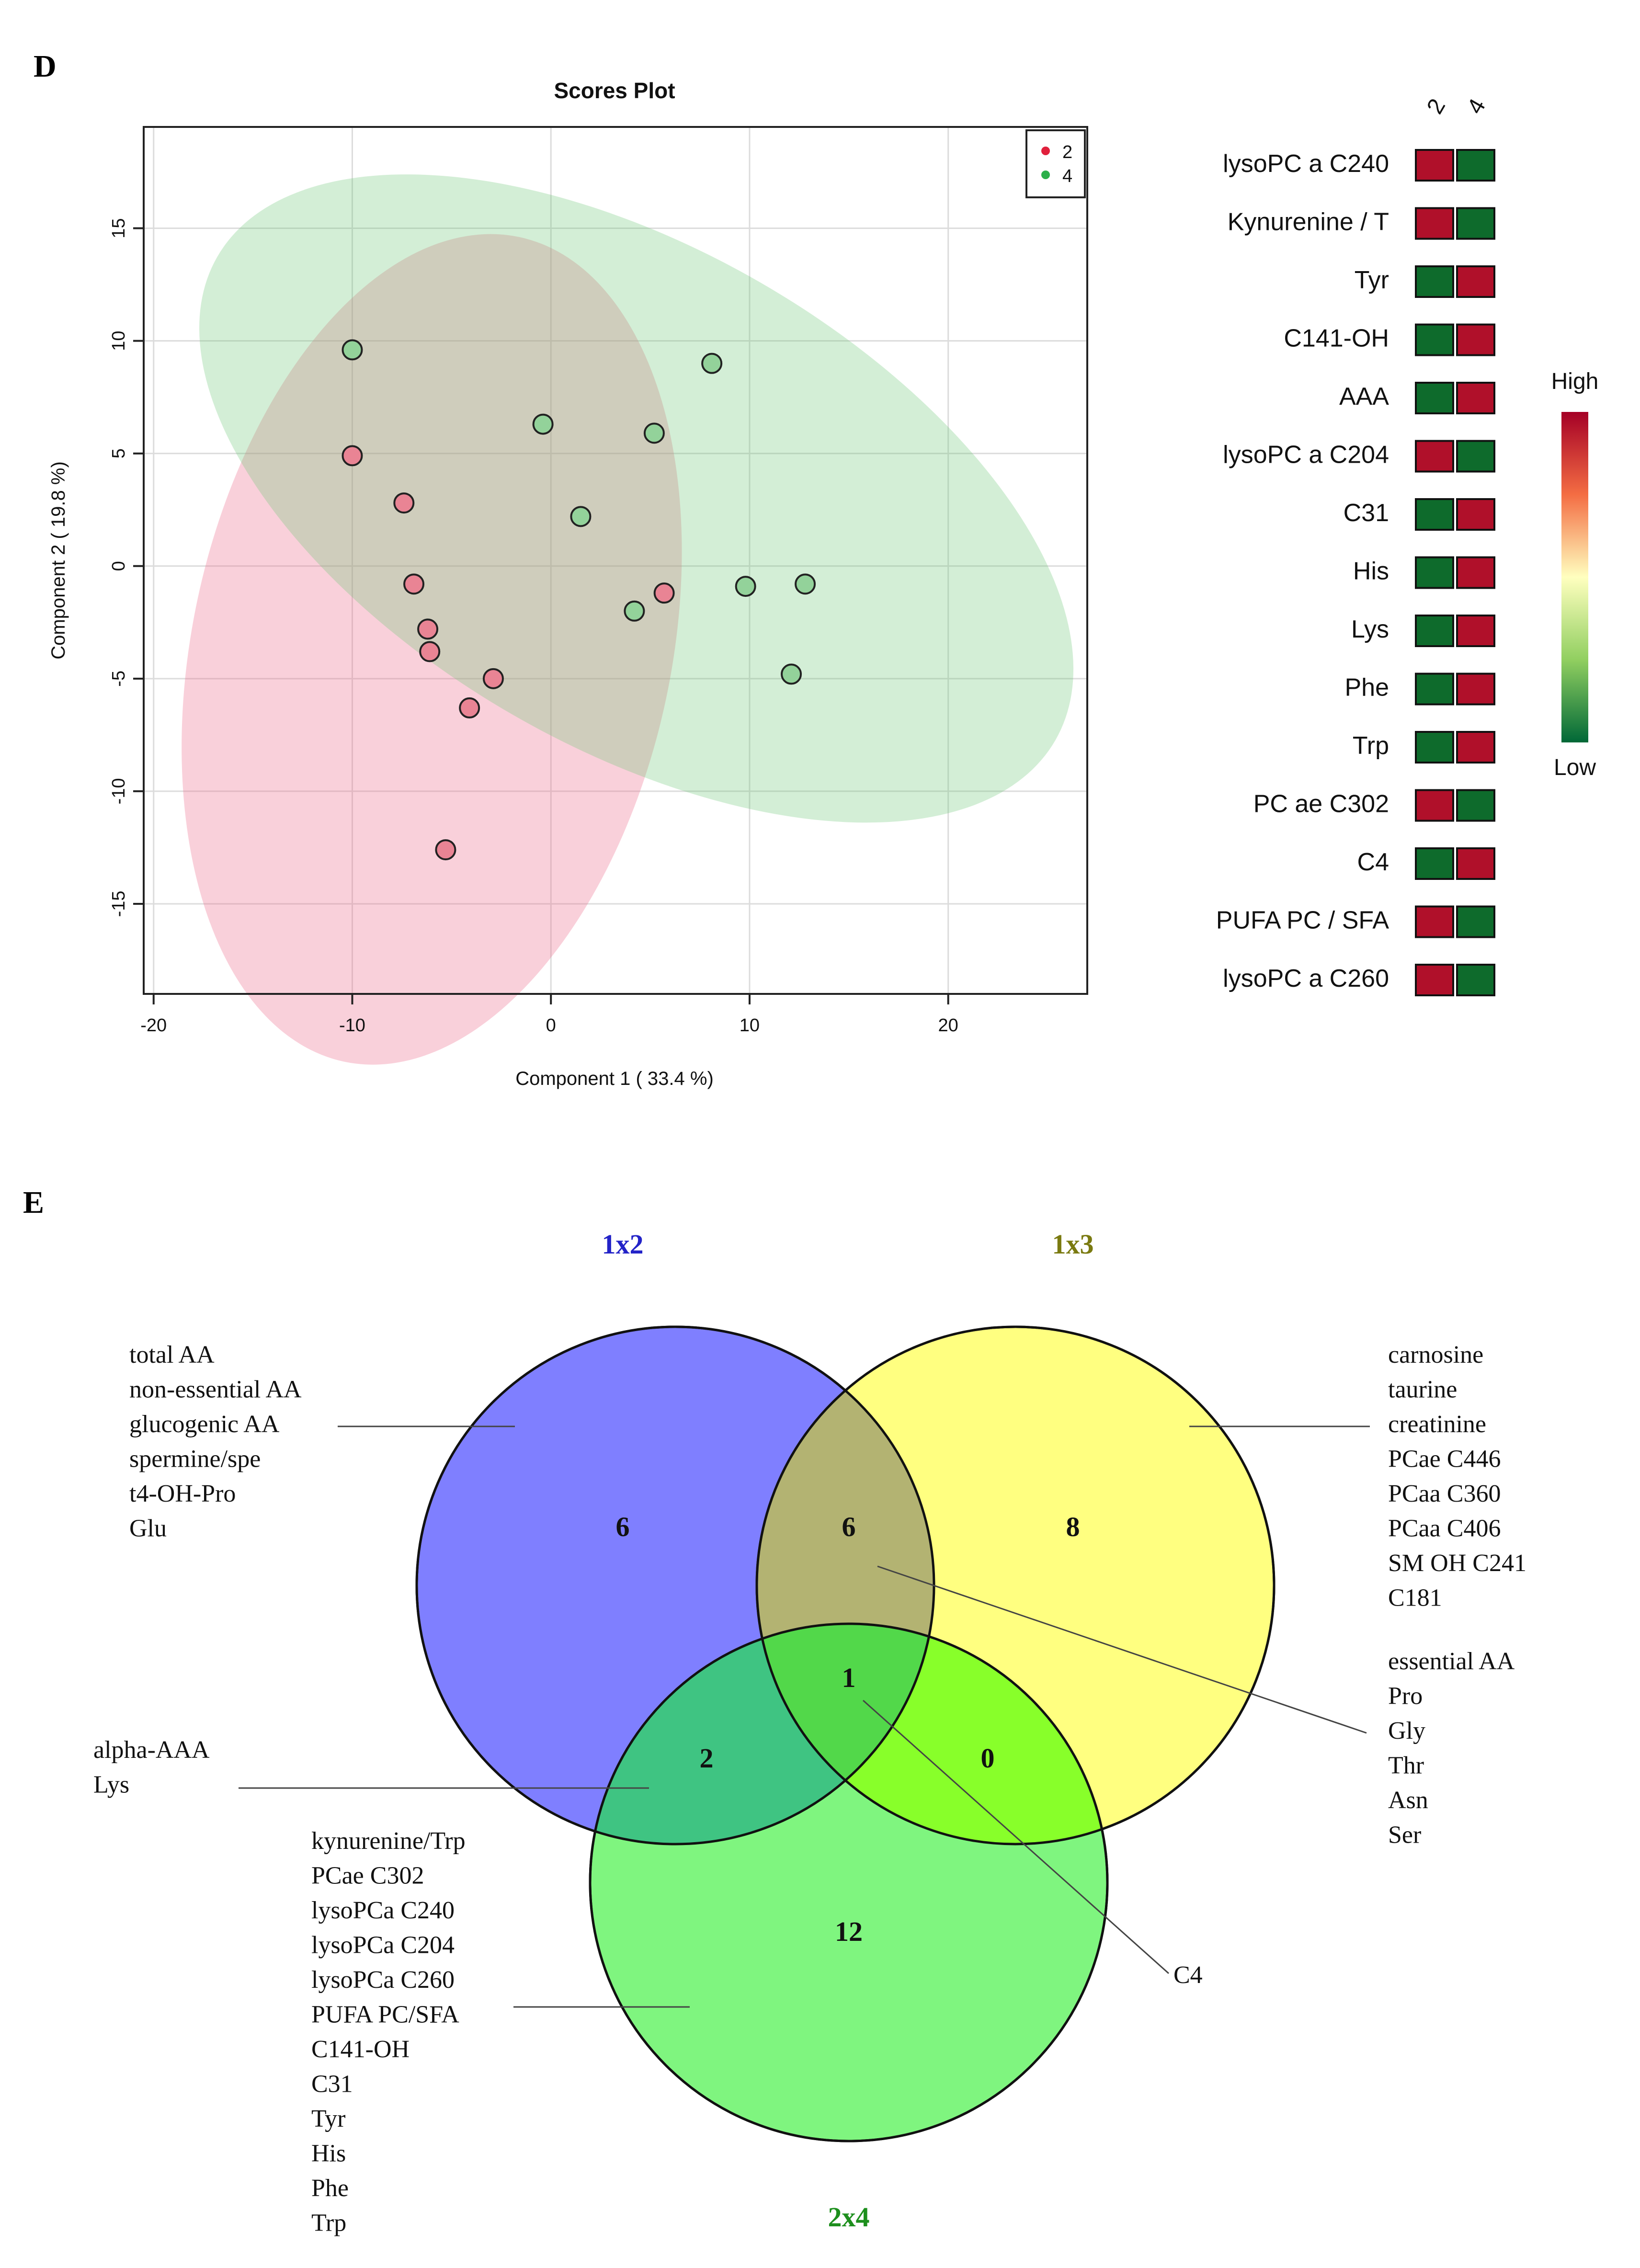 Image resolution: width=1640 pixels, height=2268 pixels. Describe the element at coordinates (1575, 381) in the screenshot. I see `scale-high-label: High` at that location.